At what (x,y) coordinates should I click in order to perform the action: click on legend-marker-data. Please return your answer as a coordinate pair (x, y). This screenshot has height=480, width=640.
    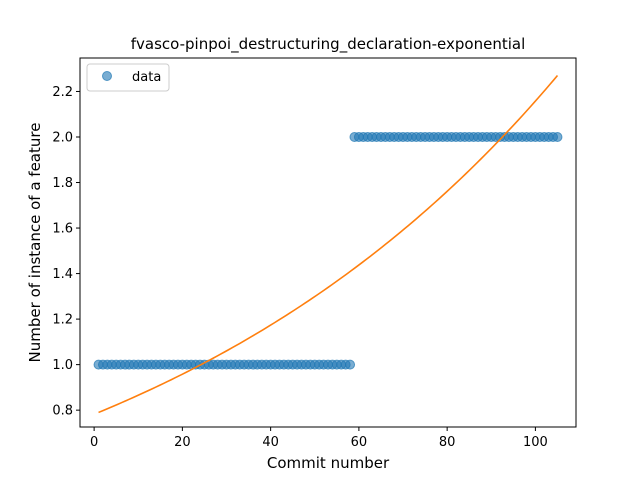
    Looking at the image, I should click on (107, 76).